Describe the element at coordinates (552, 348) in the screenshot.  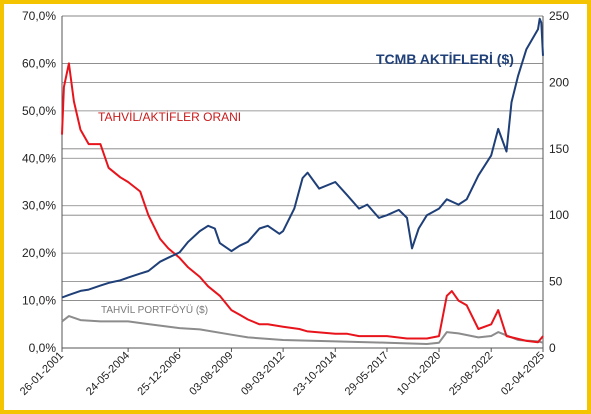
I see `right-tick-label: 0` at that location.